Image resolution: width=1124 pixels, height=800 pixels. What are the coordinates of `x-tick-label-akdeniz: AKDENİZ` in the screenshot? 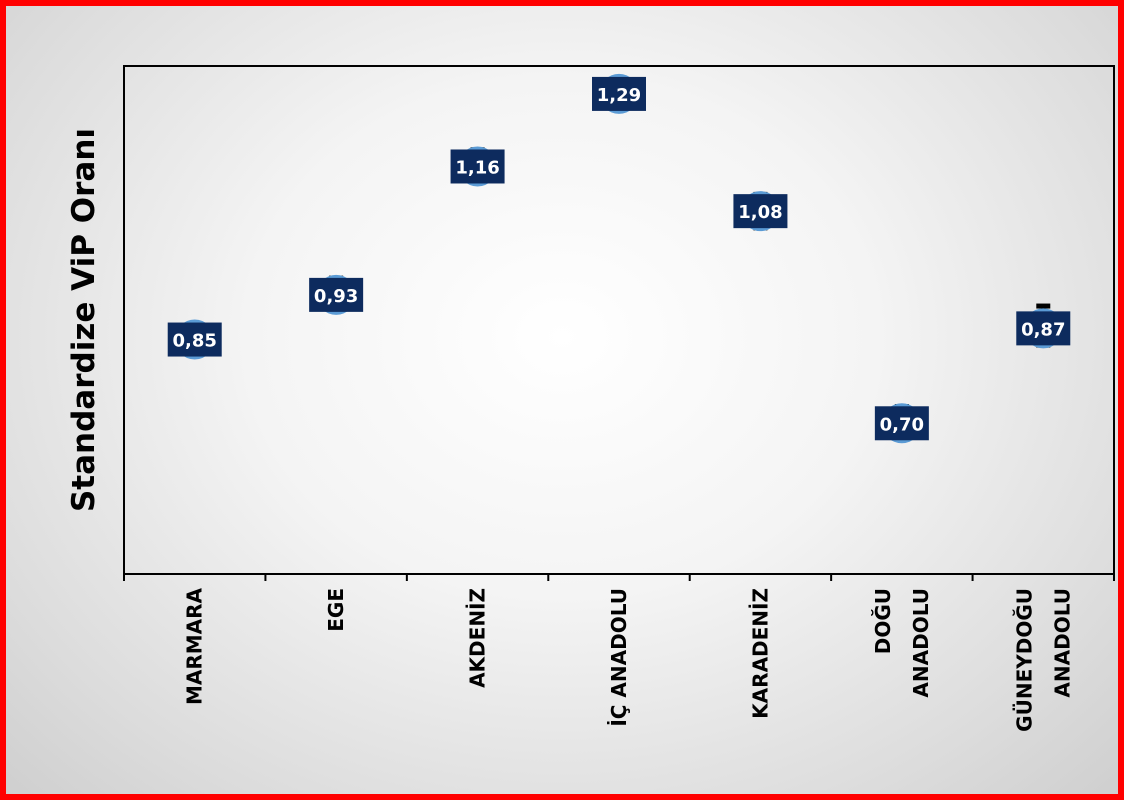 It's located at (478, 638).